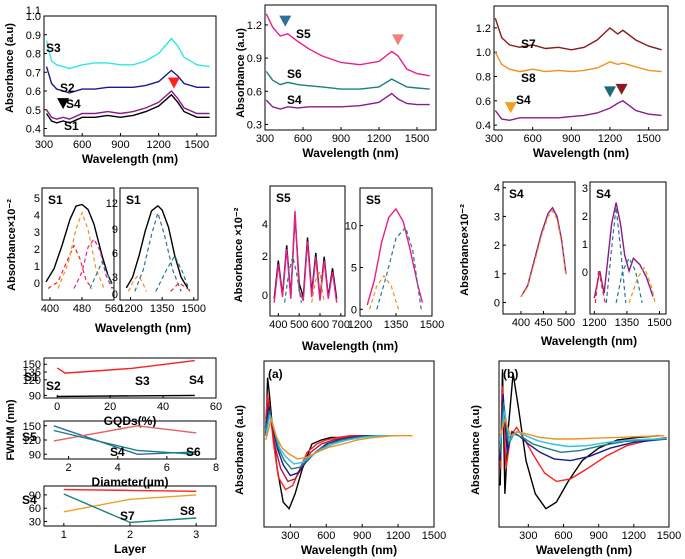 This screenshot has width=685, height=559. Describe the element at coordinates (50, 309) in the screenshot. I see `mid-1-xtick-label: 400` at that location.